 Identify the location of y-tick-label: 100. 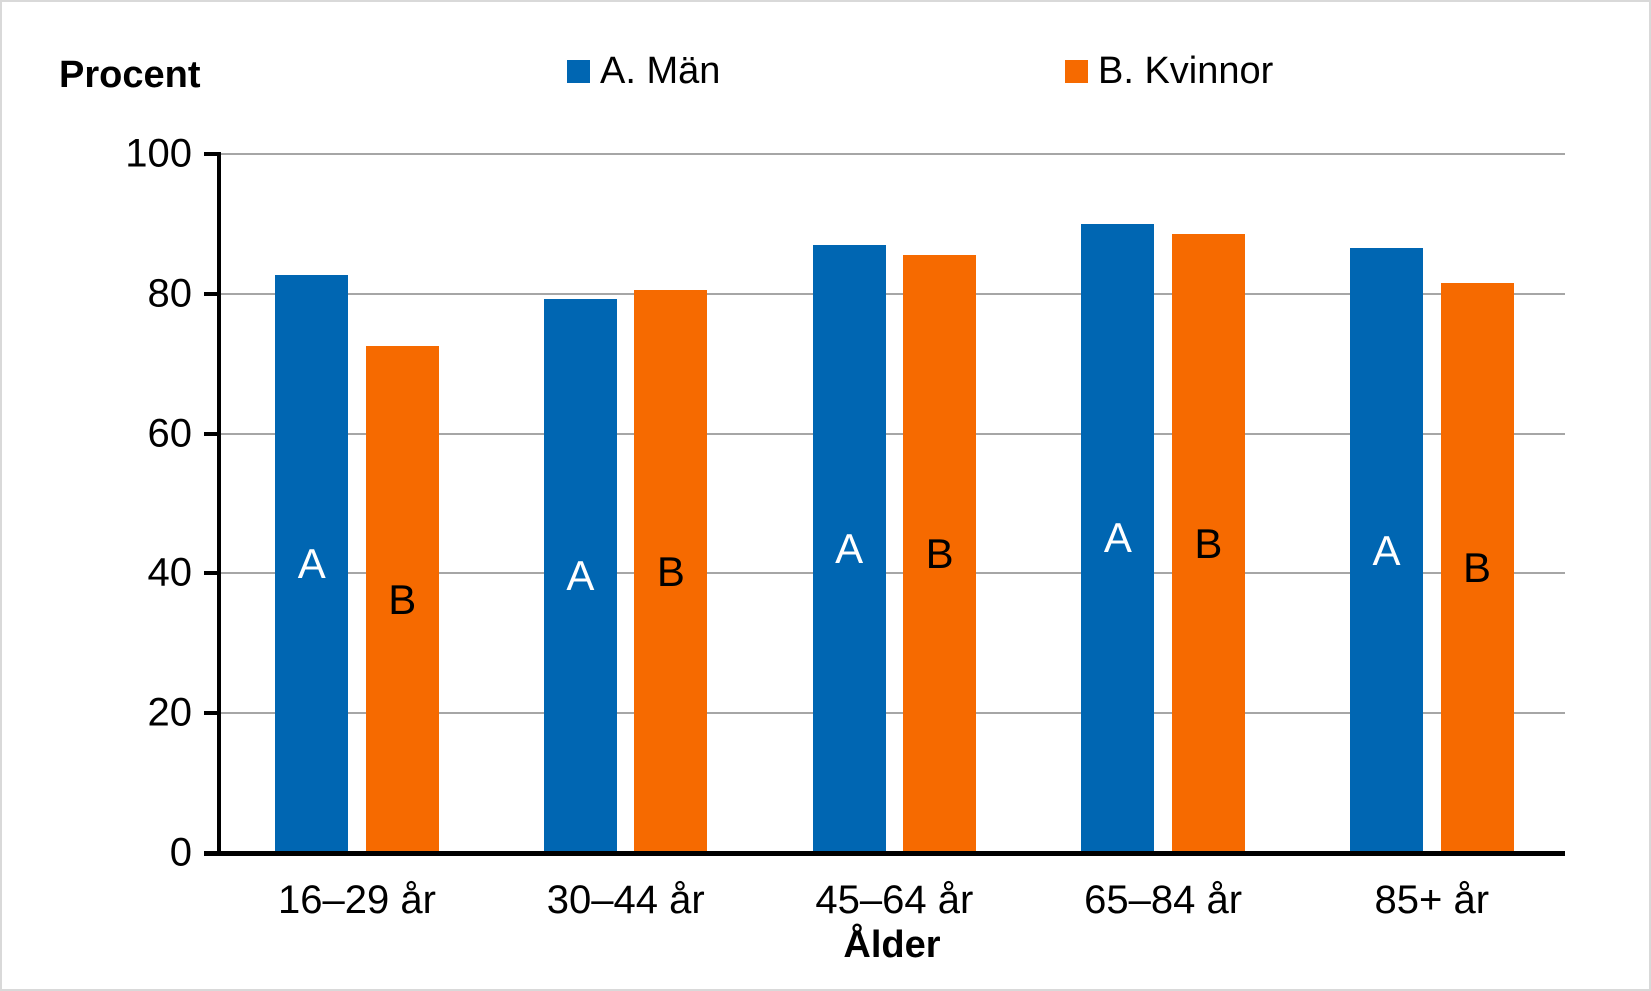
(158, 153).